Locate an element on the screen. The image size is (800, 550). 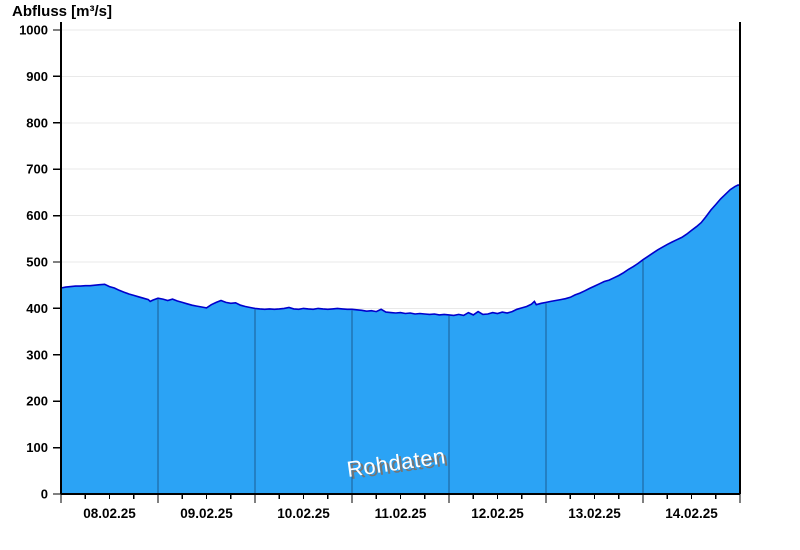
x-tick-label: 09.02.25 is located at coordinates (206, 513).